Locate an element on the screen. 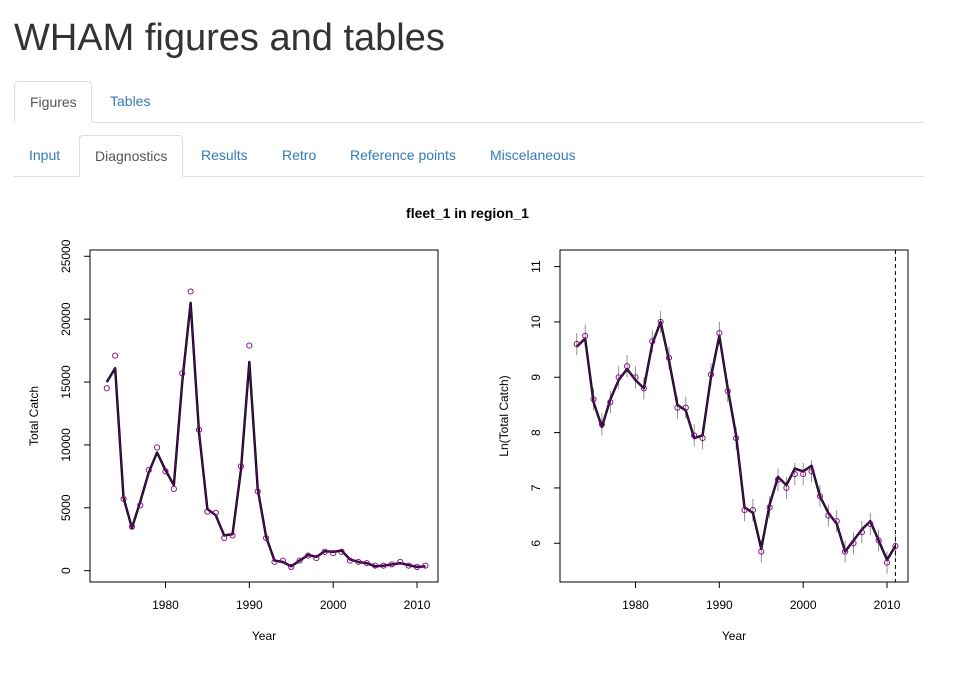 The width and height of the screenshot is (955, 673). catch-predicted-line is located at coordinates (265, 435).